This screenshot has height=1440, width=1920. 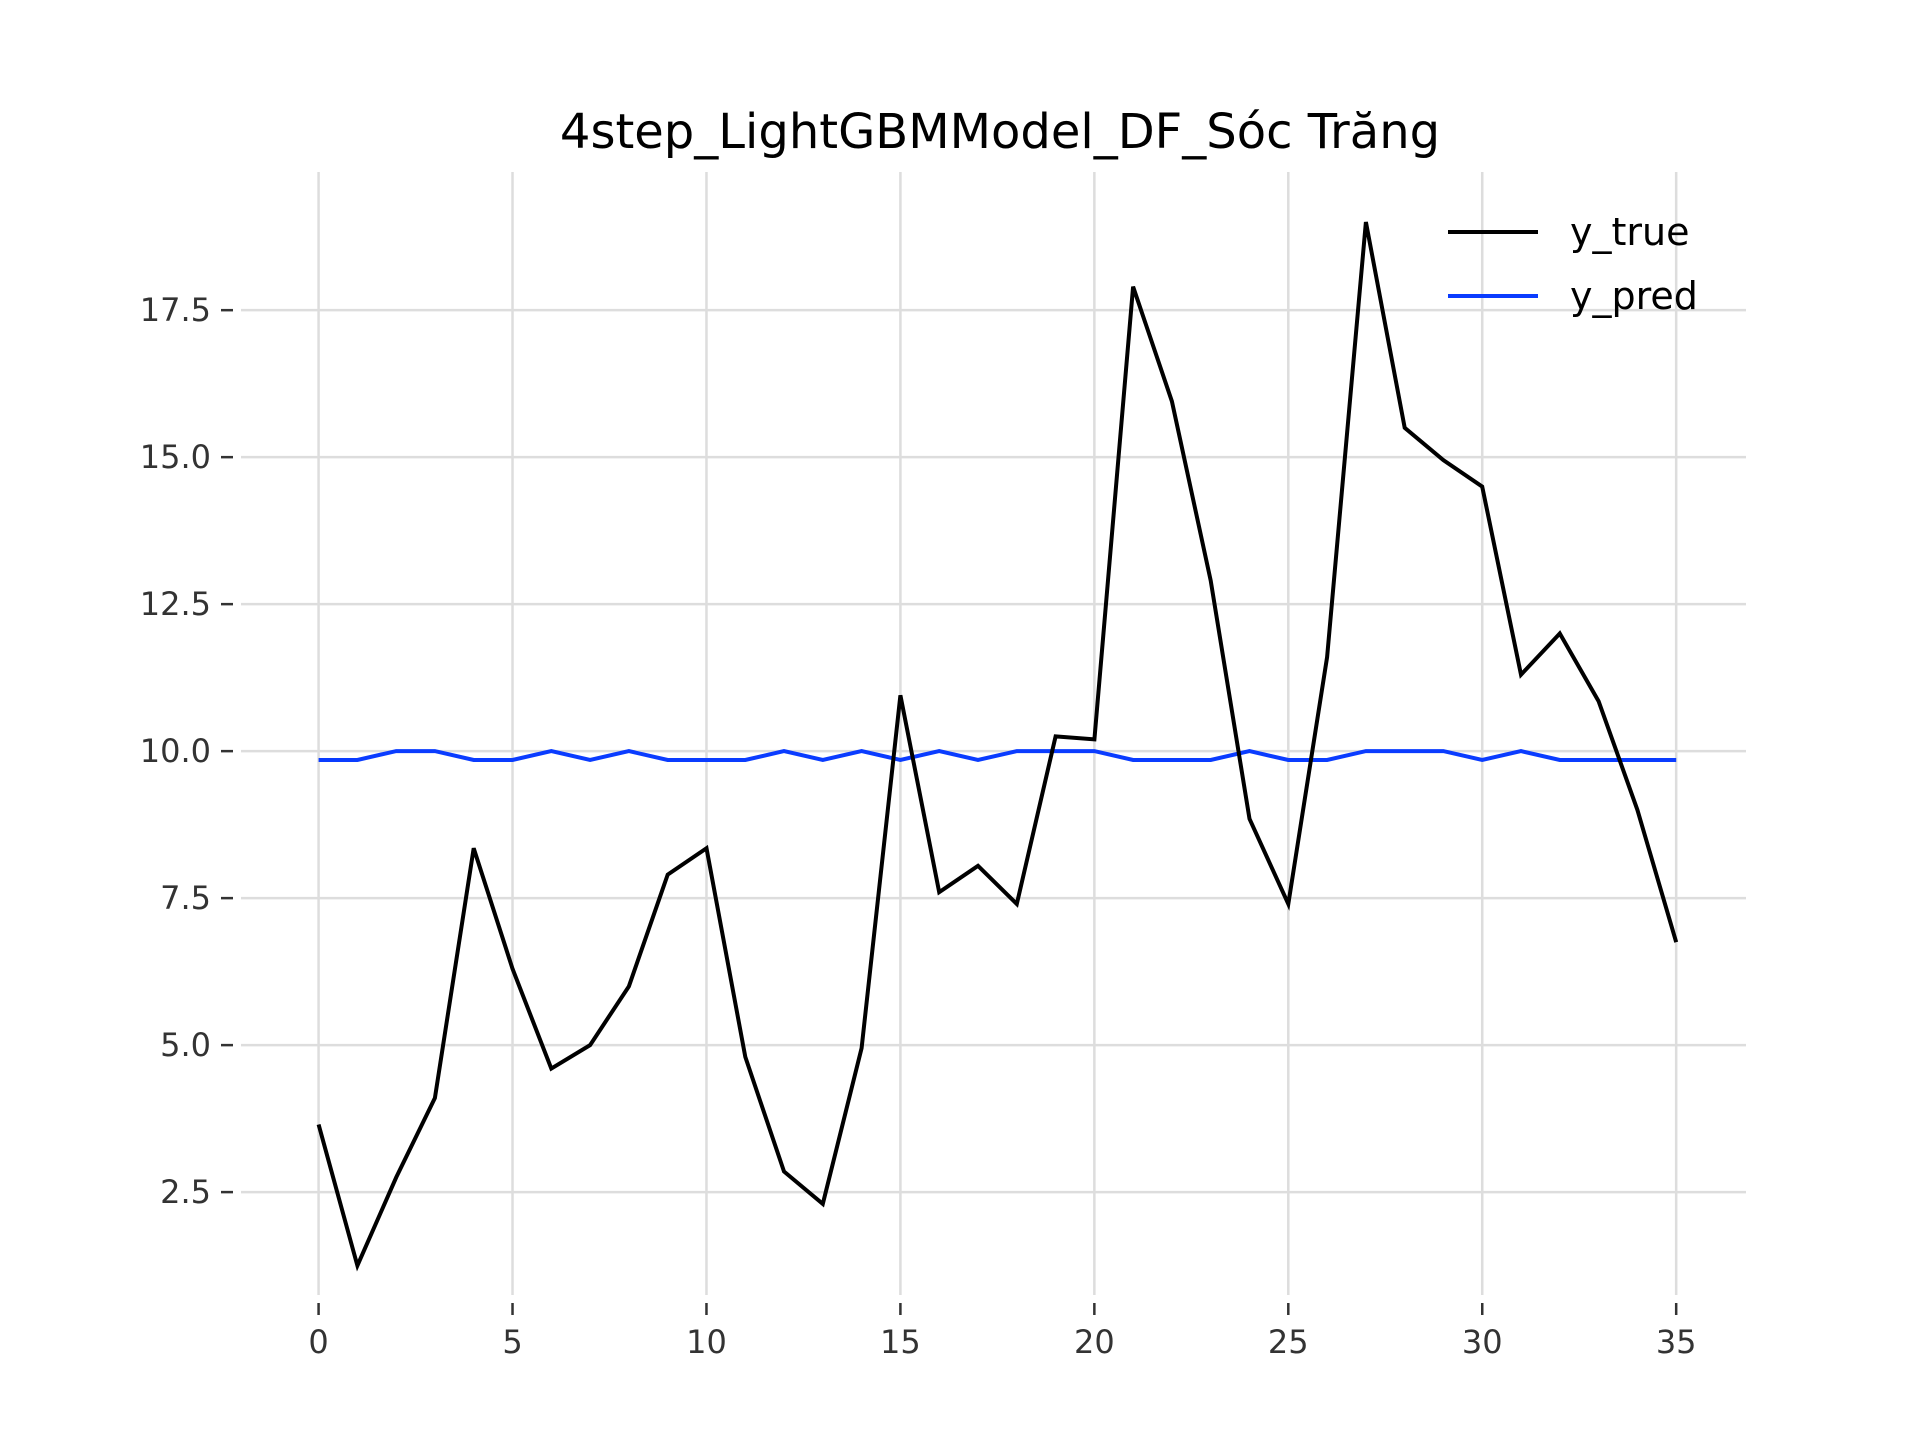 I want to click on x-tick-label: 15, so click(x=900, y=1342).